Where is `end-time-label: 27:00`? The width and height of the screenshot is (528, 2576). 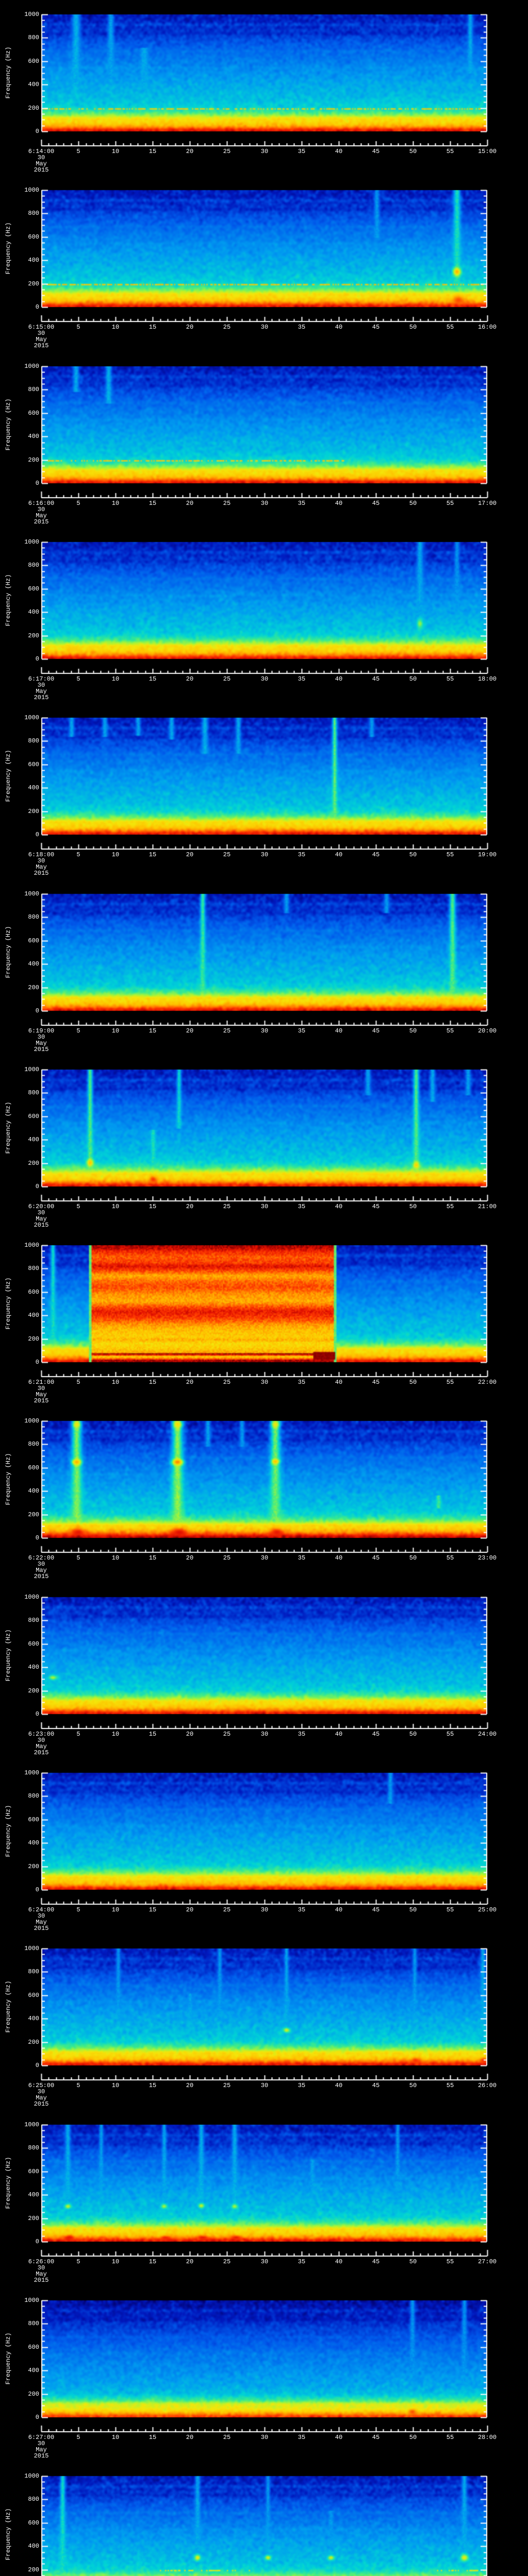 end-time-label: 27:00 is located at coordinates (487, 2261).